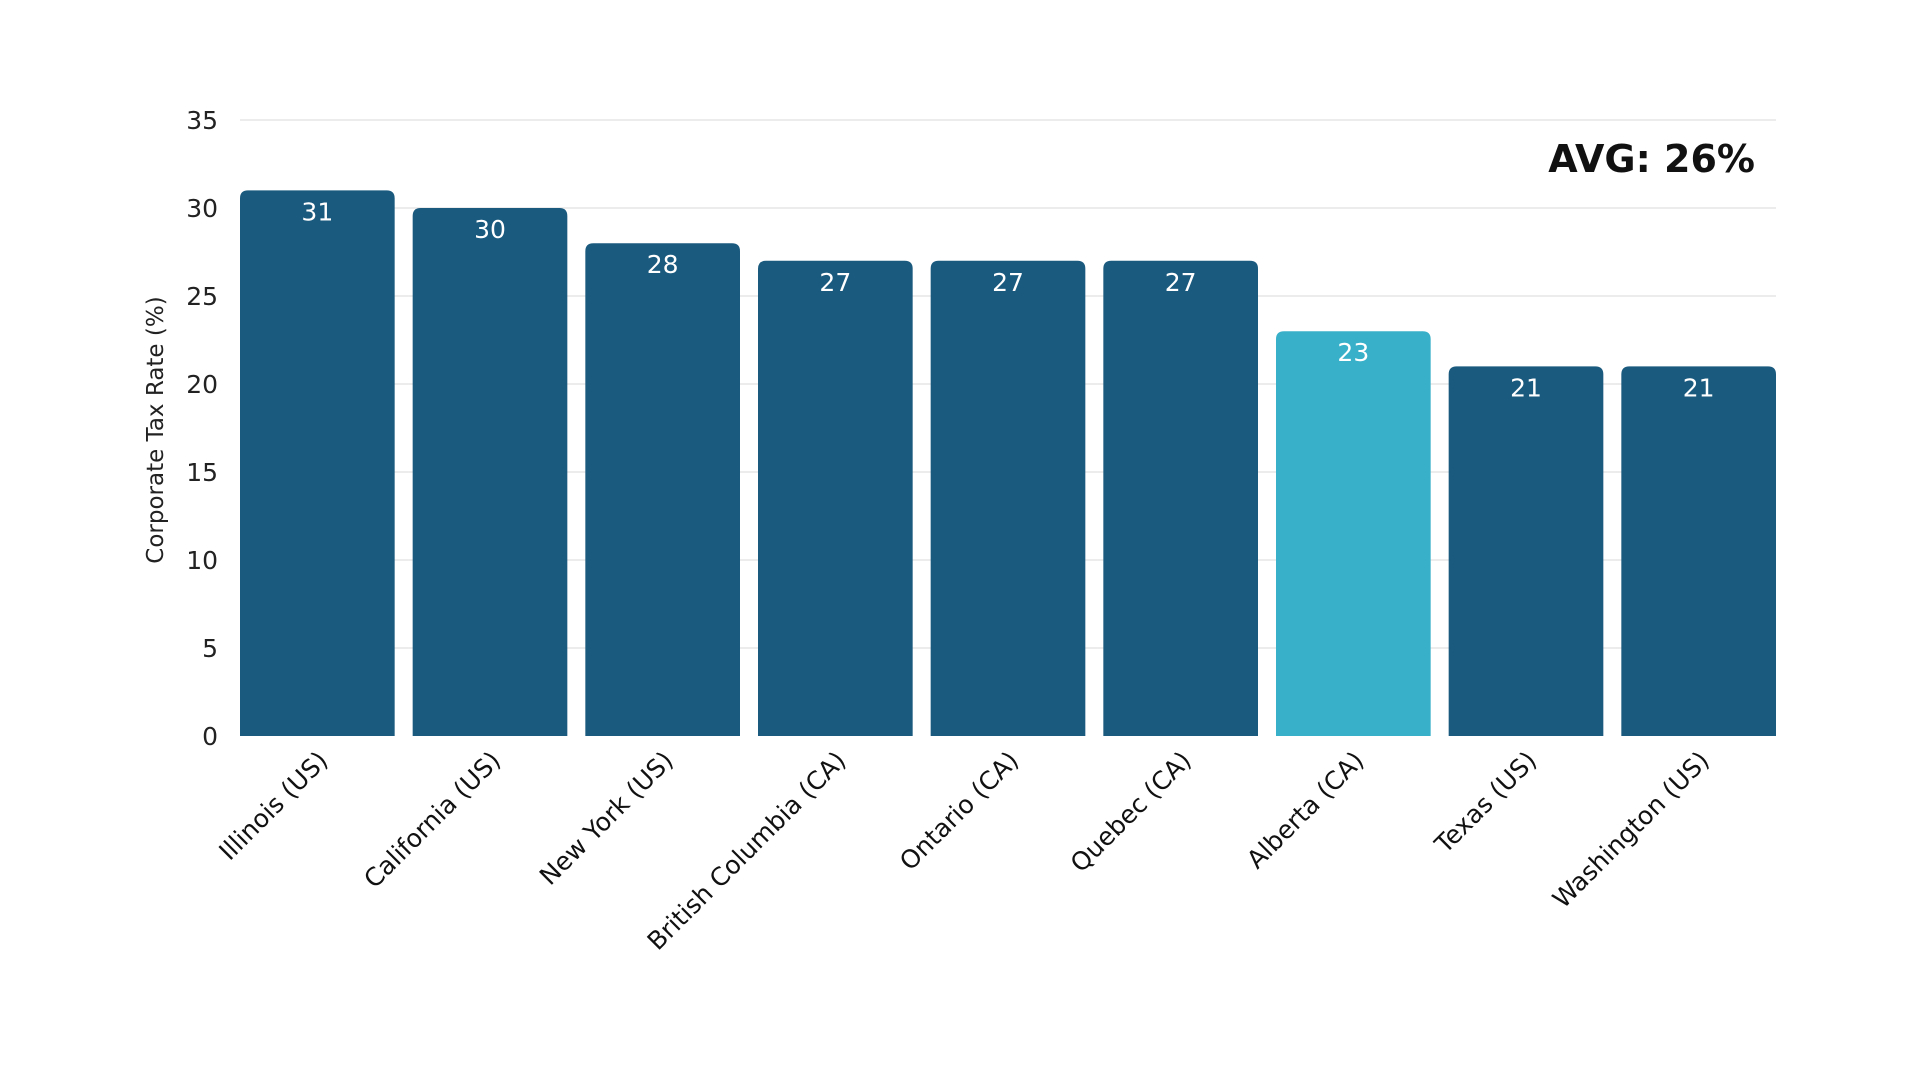 The width and height of the screenshot is (1920, 1080). I want to click on x-tick-label: New York (US), so click(606, 818).